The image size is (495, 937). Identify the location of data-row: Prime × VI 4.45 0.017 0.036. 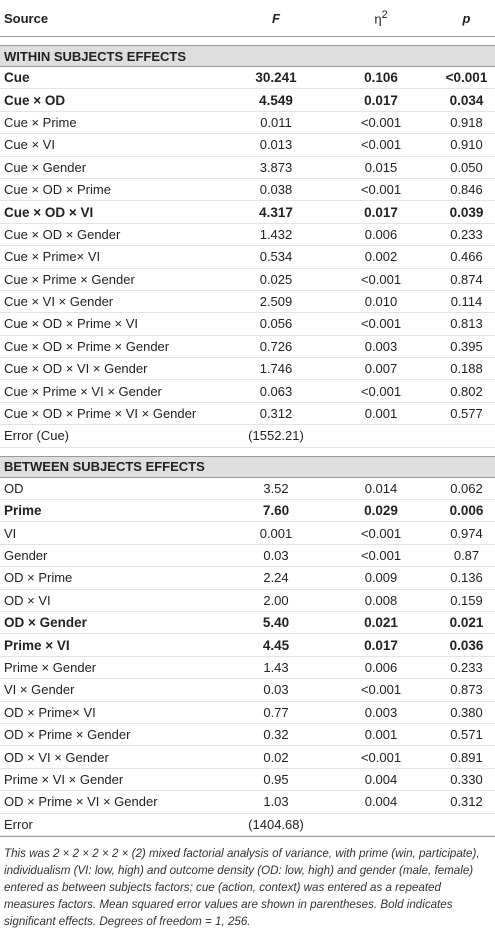
(247, 645).